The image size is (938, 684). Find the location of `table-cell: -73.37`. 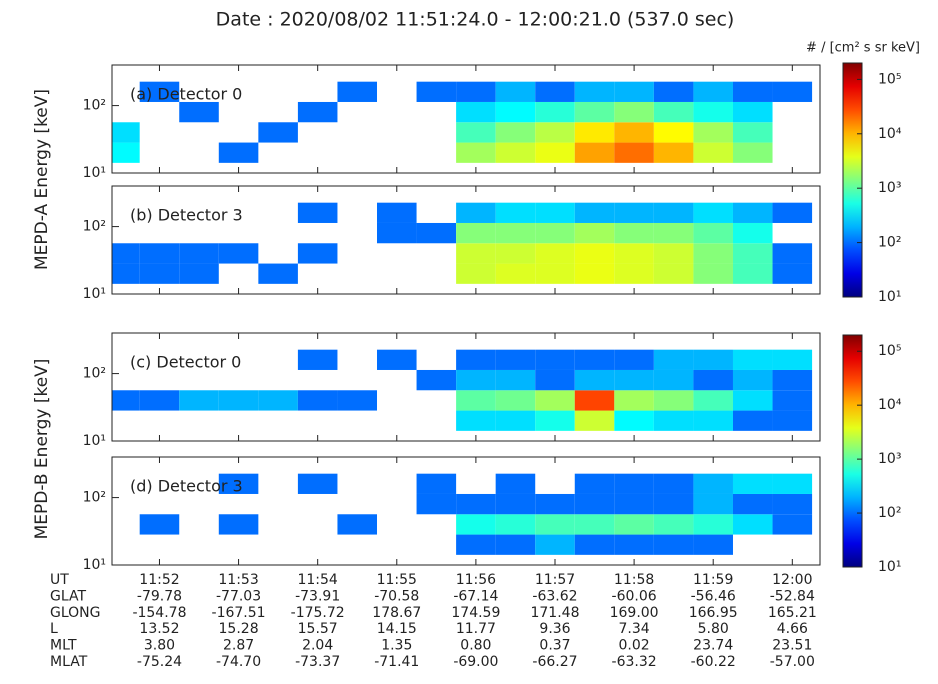

table-cell: -73.37 is located at coordinates (317, 662).